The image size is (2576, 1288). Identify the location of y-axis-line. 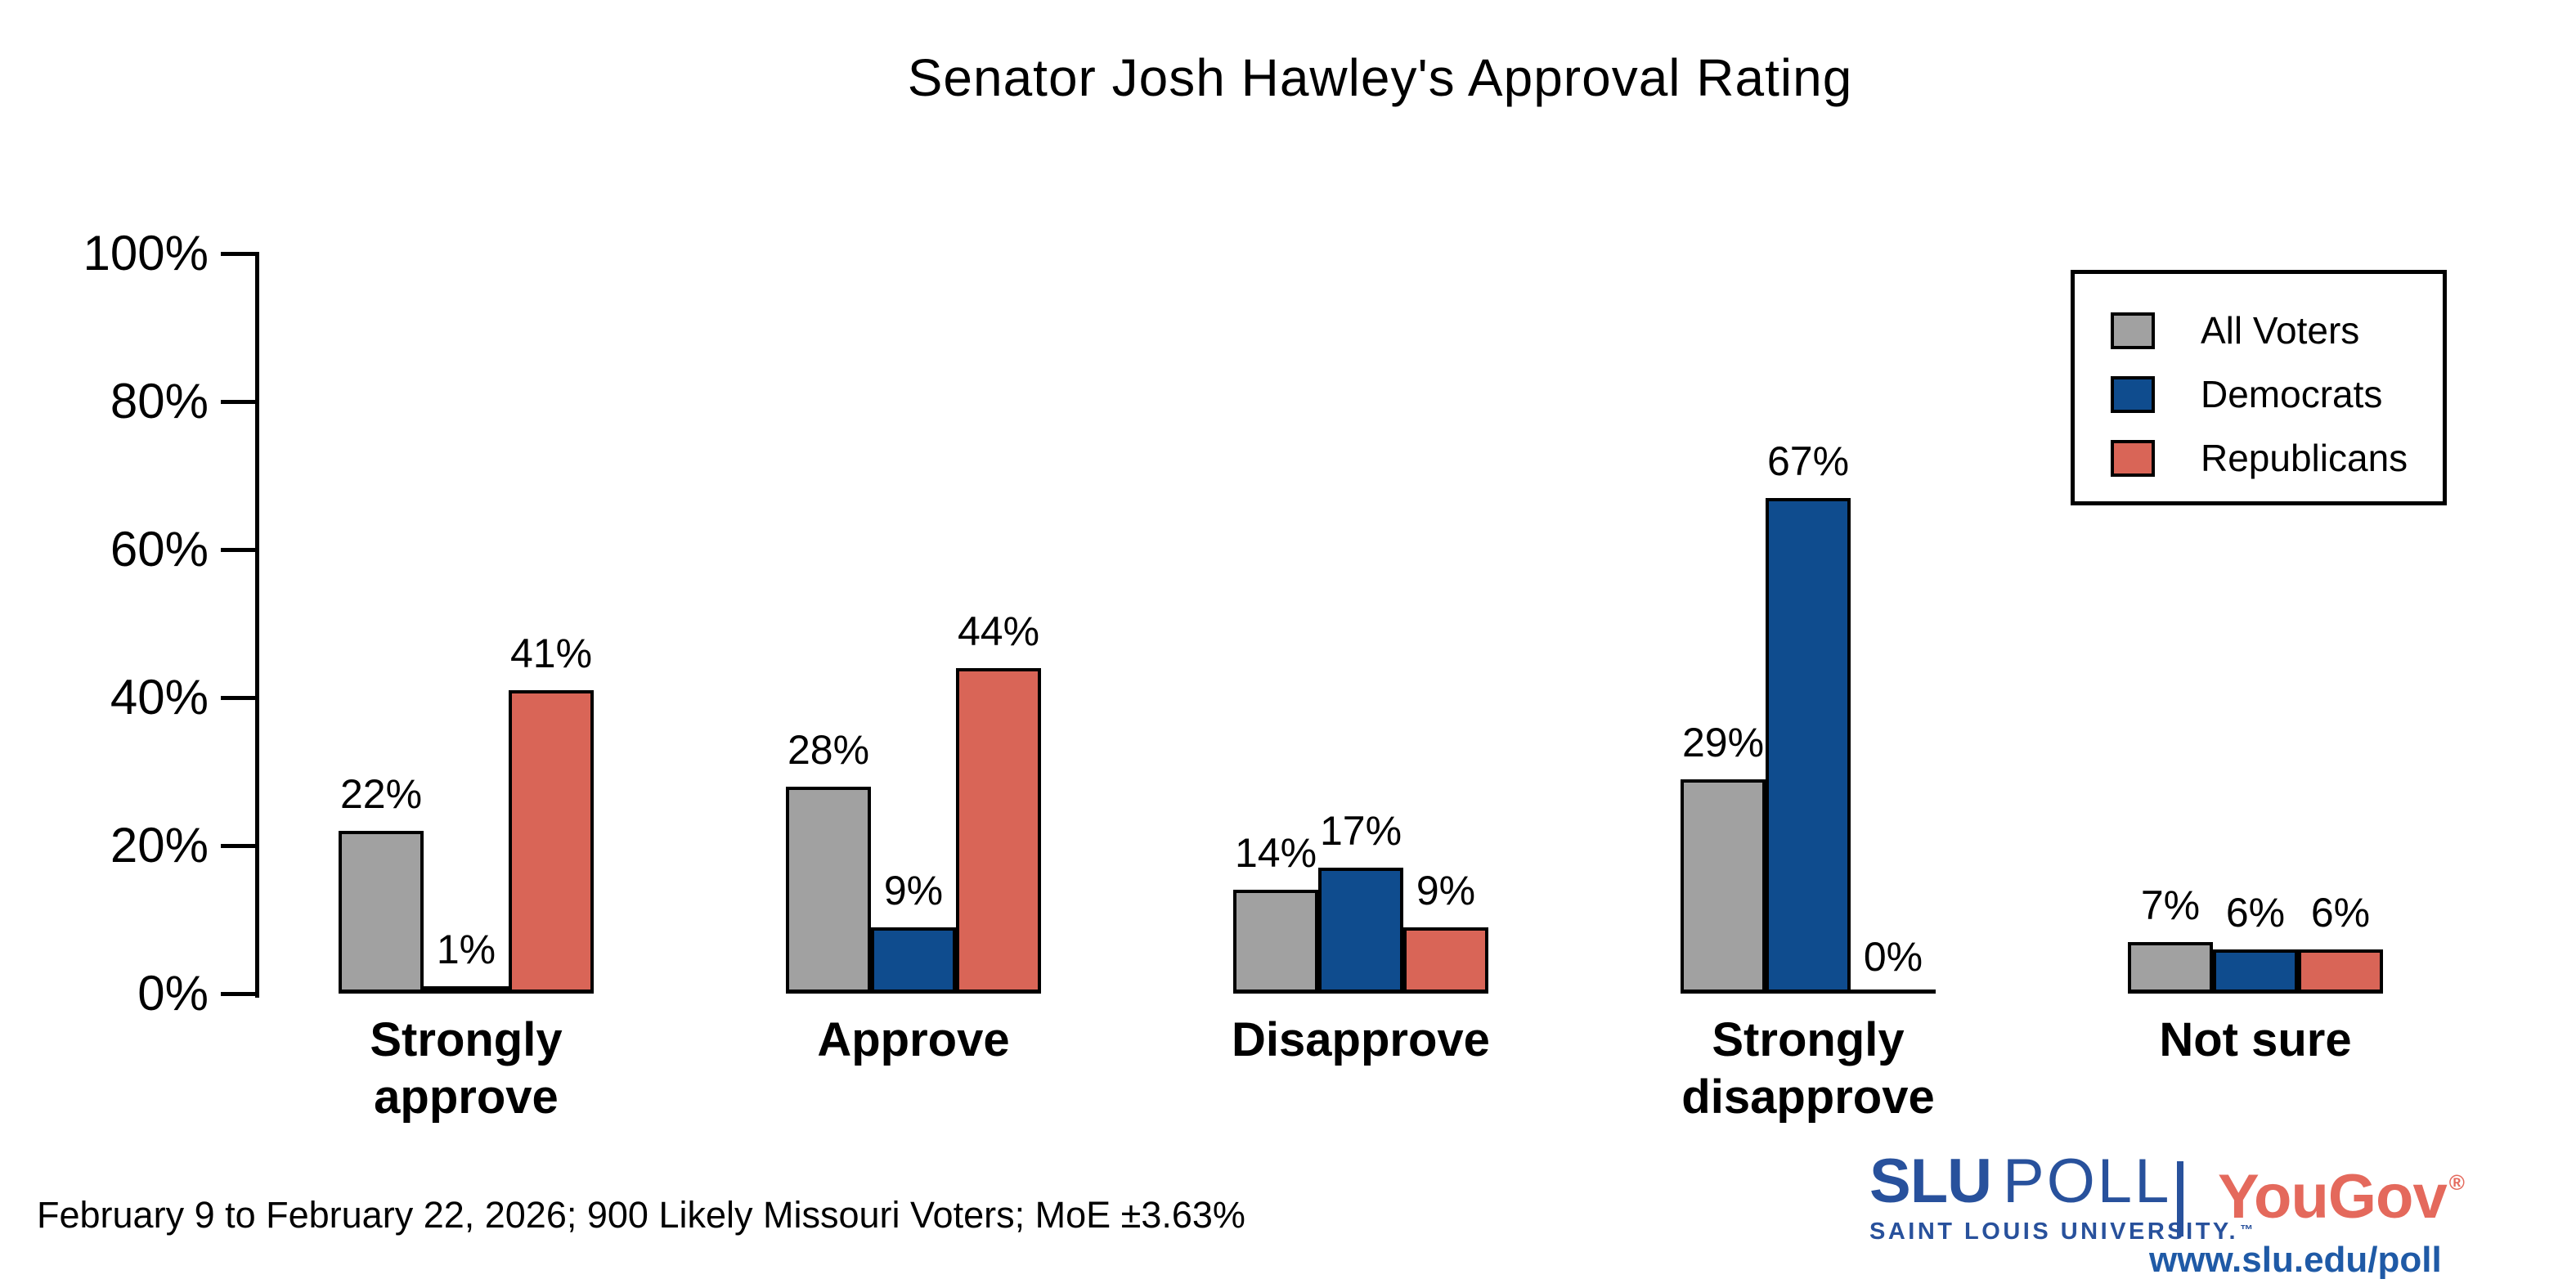
(257, 625).